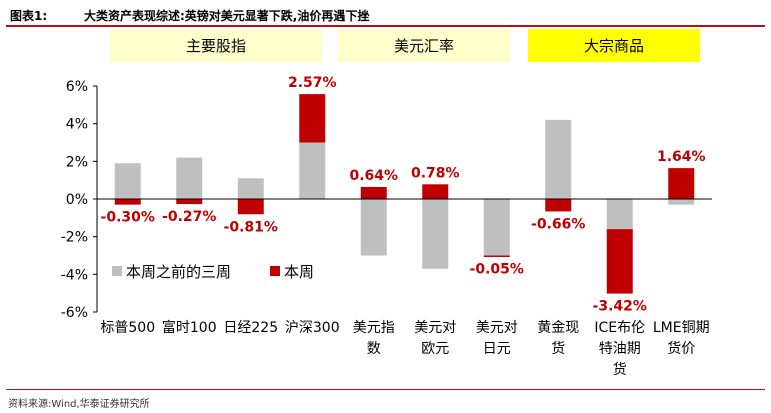  I want to click on x-category-label: 标普500, so click(127, 328).